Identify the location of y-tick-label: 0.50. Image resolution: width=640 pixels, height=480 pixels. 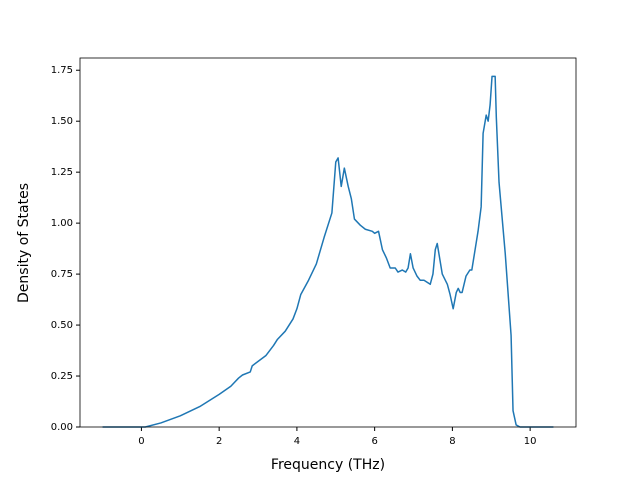
(62, 325).